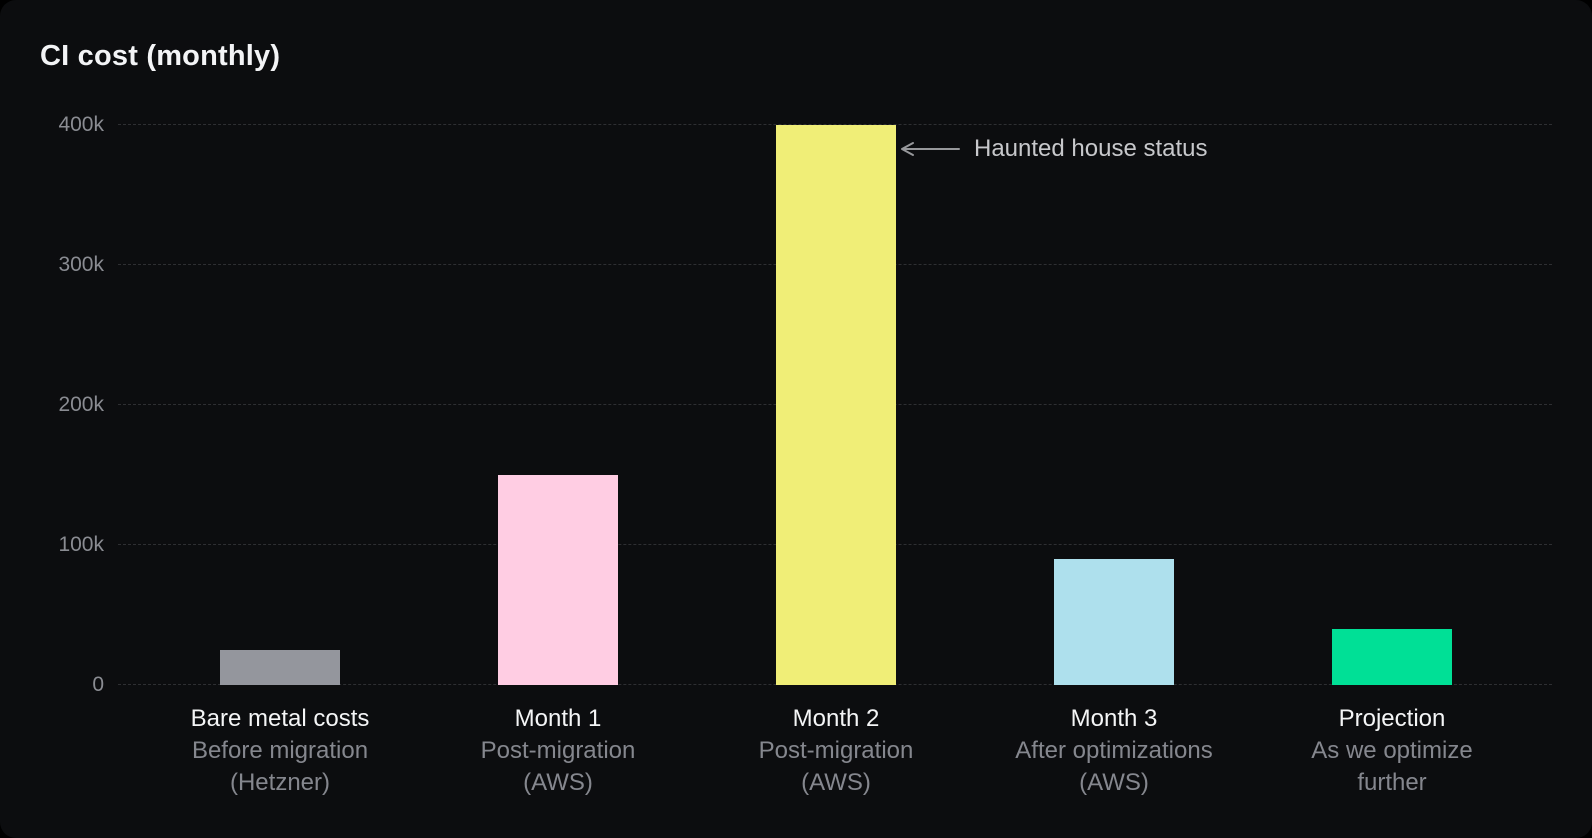 The height and width of the screenshot is (838, 1592). Describe the element at coordinates (98, 684) in the screenshot. I see `y-axis-tick-label: 0` at that location.